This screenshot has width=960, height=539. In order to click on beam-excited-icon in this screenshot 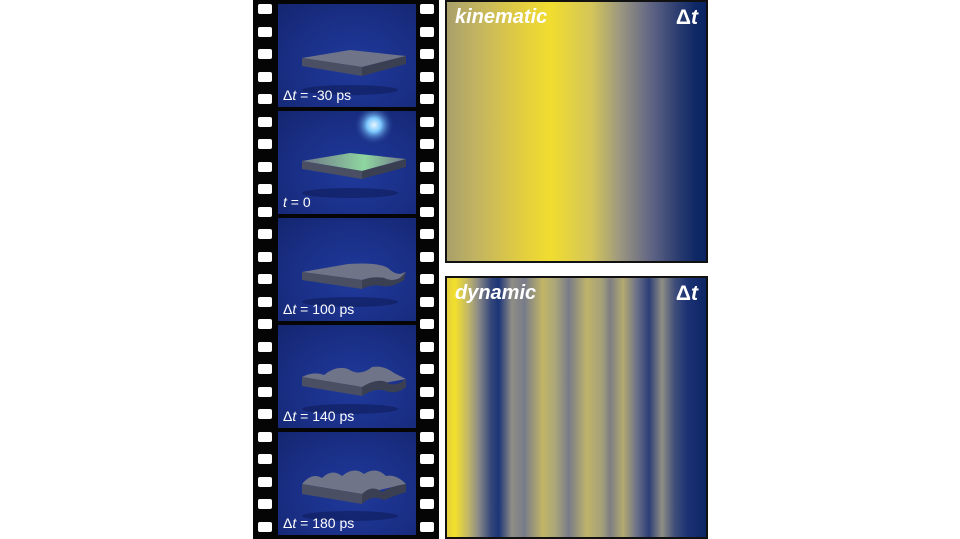, I will do `click(354, 154)`.